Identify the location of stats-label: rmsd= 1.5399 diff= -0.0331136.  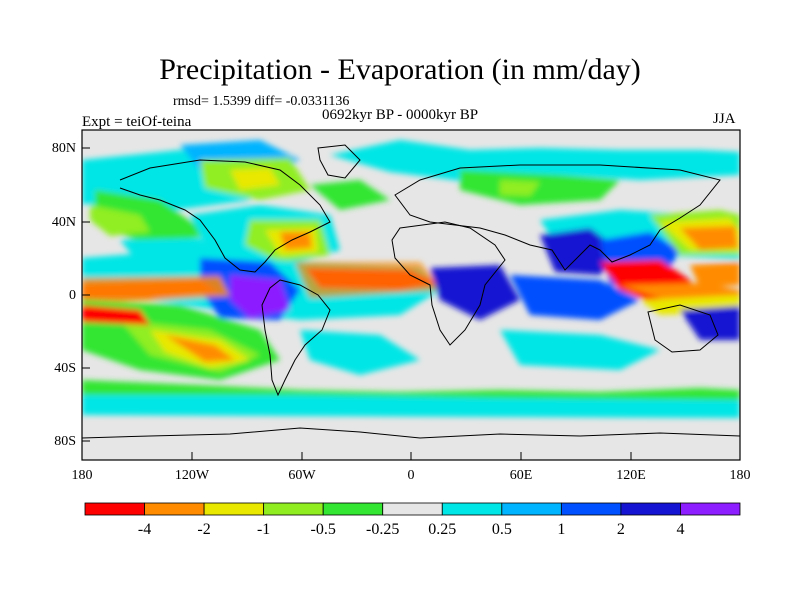
(261, 101).